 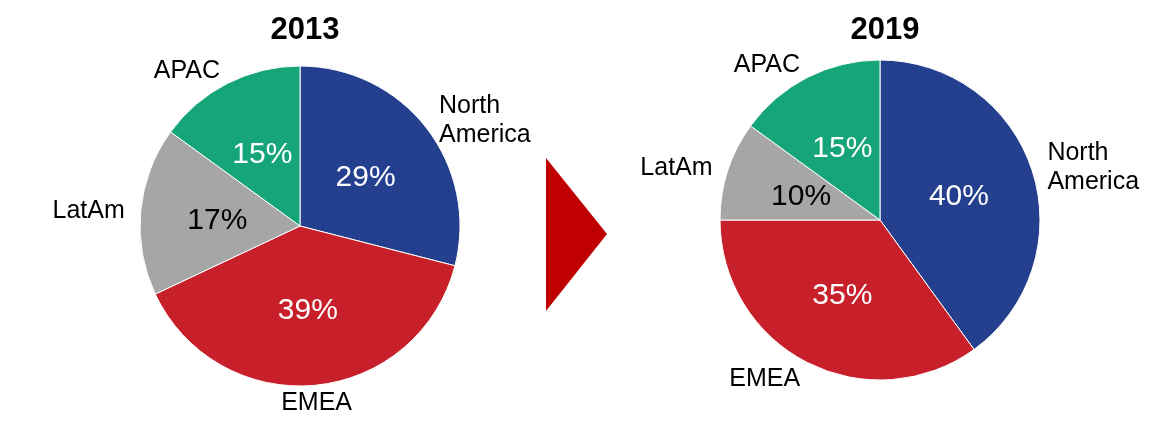 What do you see at coordinates (801, 194) in the screenshot?
I see `data-label: 10%` at bounding box center [801, 194].